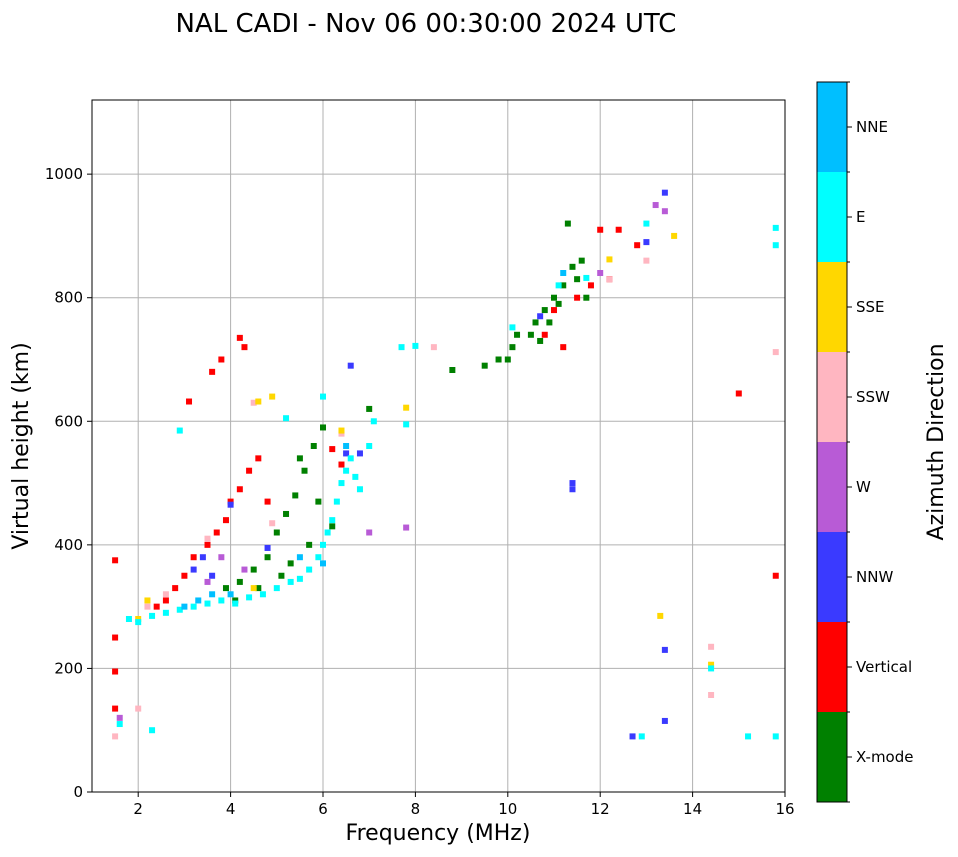 Image resolution: width=958 pixels, height=857 pixels. What do you see at coordinates (68, 421) in the screenshot?
I see `y-tick-label: 600` at bounding box center [68, 421].